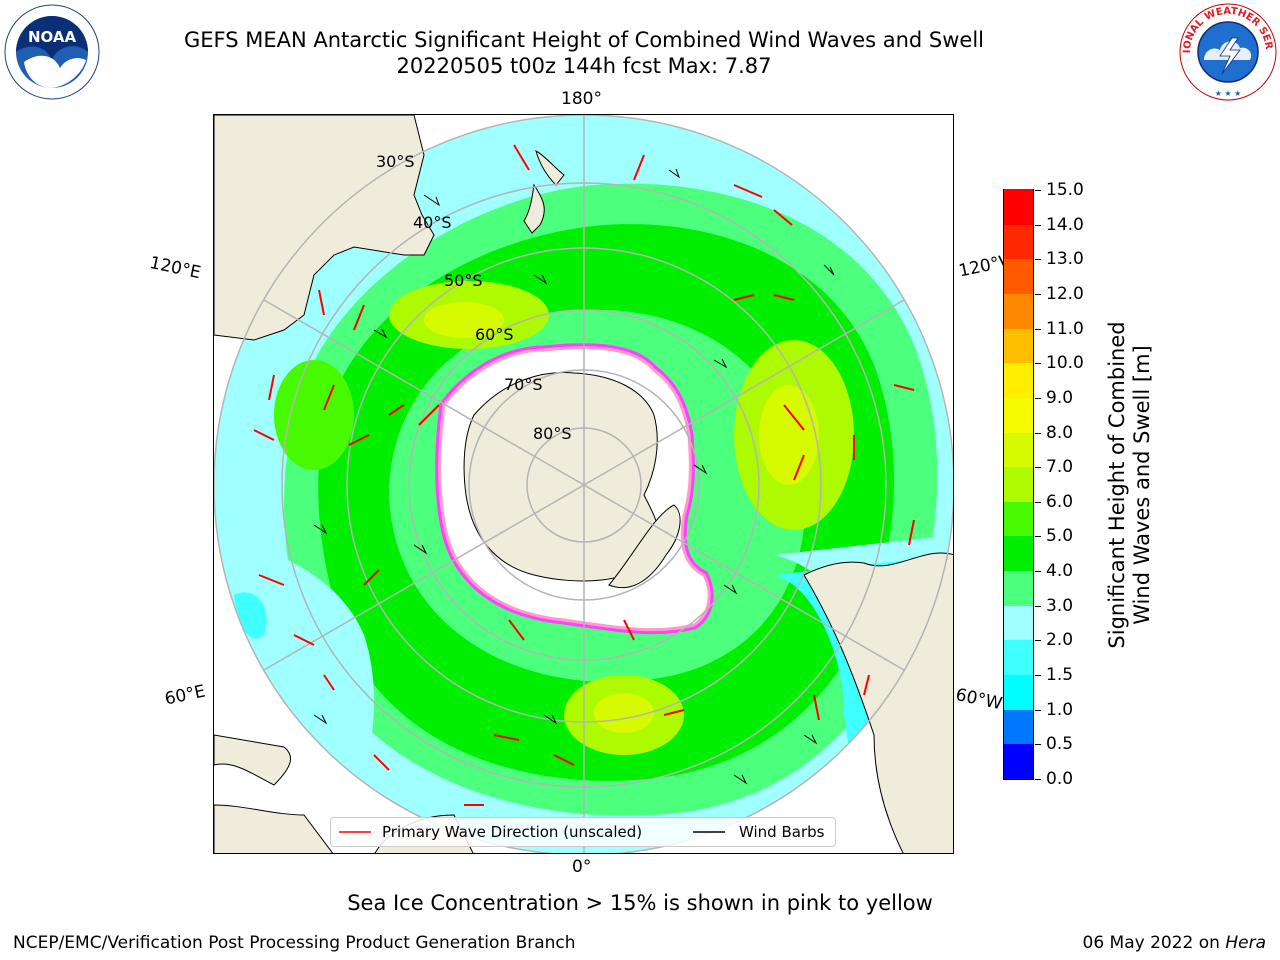  Describe the element at coordinates (395, 161) in the screenshot. I see `lat-label-30s: 30°S` at that location.